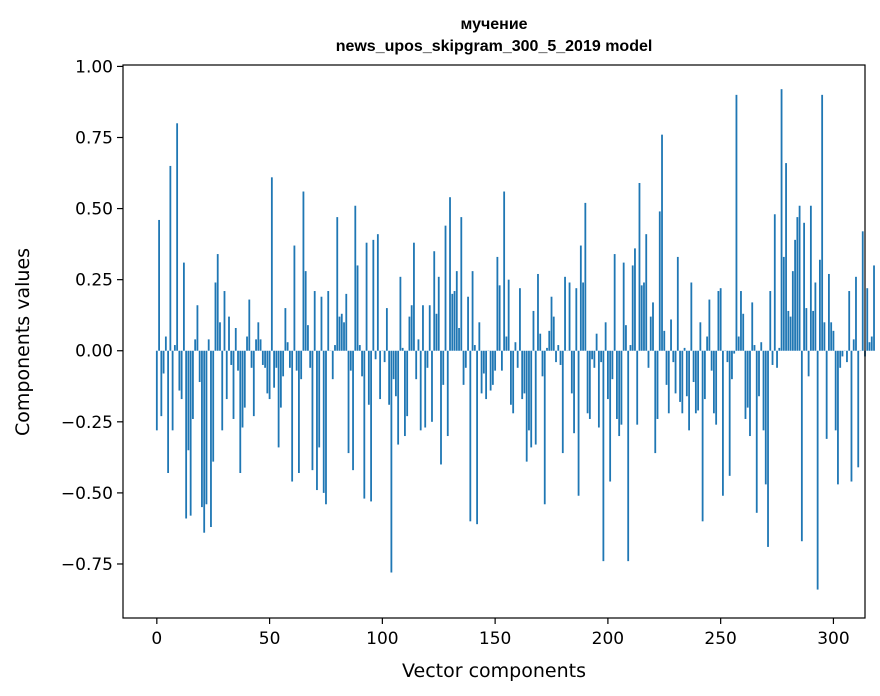  Describe the element at coordinates (156, 639) in the screenshot. I see `x-tick-label: 0` at that location.